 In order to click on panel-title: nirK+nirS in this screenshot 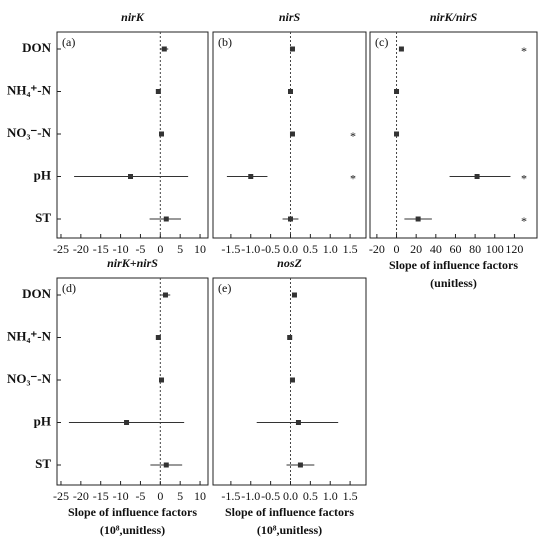, I will do `click(132, 263)`.